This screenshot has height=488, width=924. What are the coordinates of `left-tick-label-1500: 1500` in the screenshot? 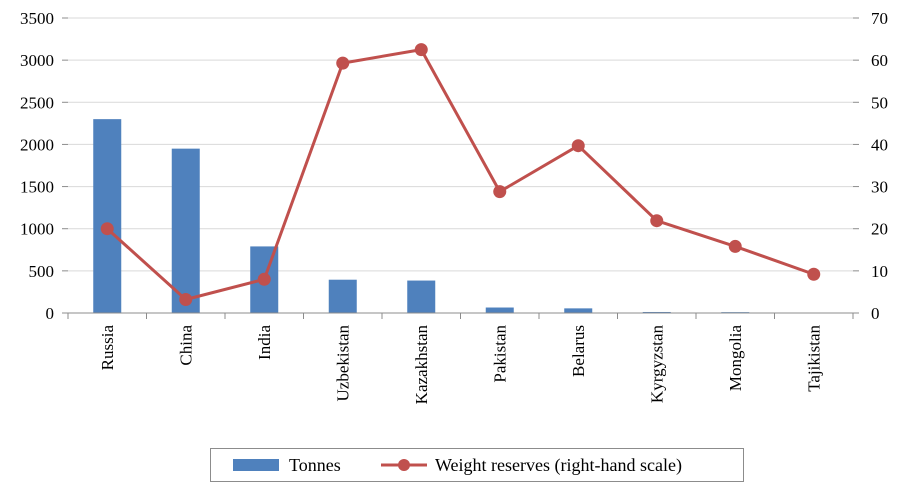 It's located at (37, 187).